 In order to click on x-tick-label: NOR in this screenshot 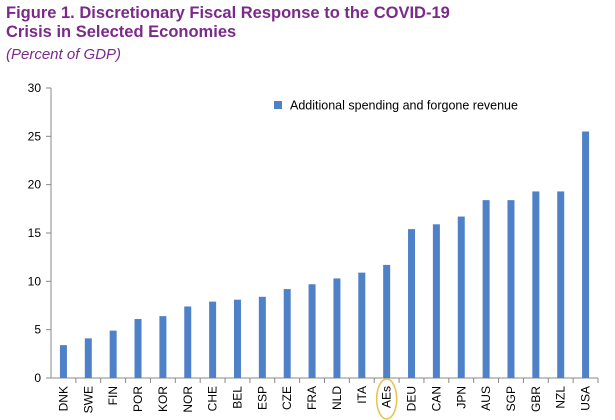, I will do `click(188, 399)`.